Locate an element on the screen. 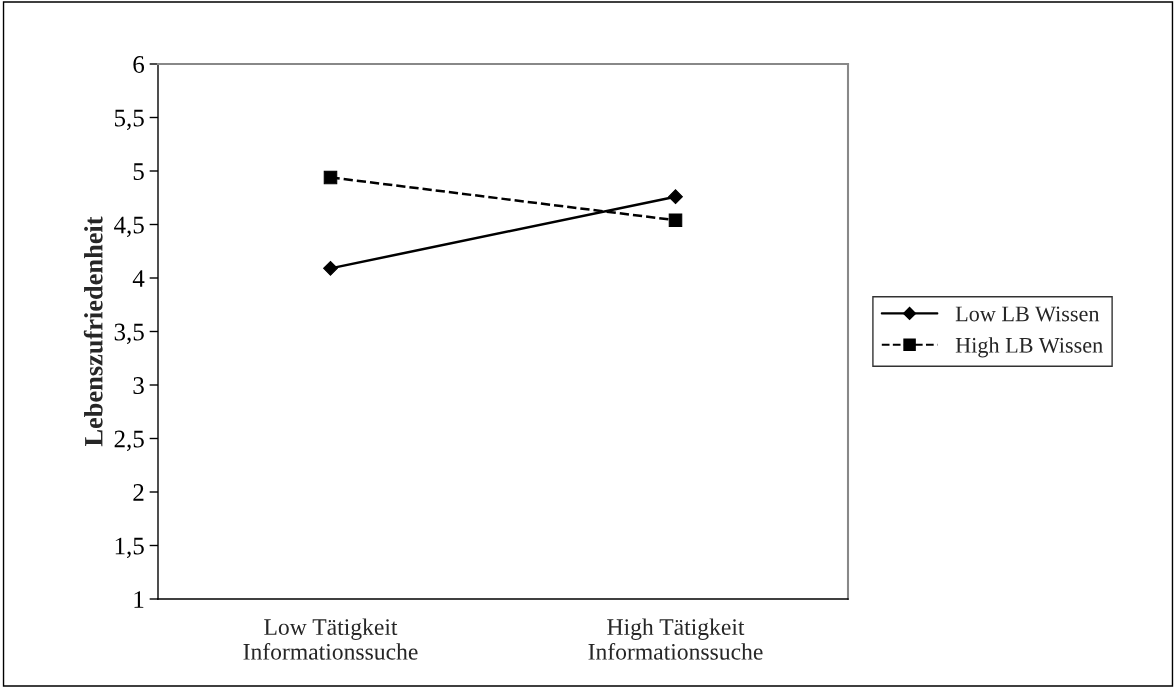  legend-label: Low LB Wissen is located at coordinates (1027, 314).